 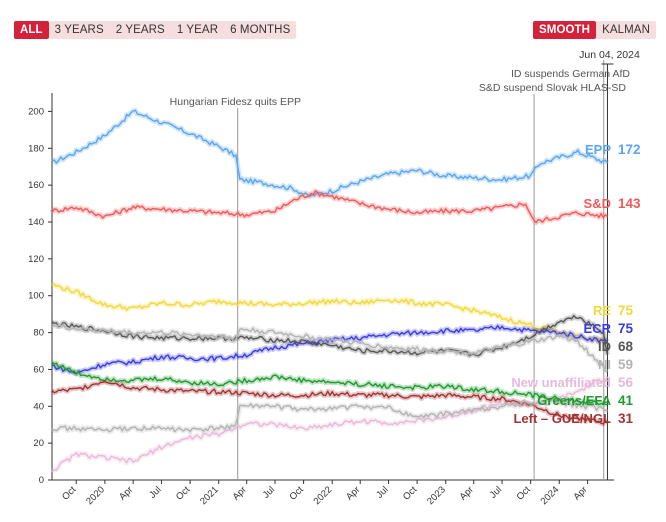 What do you see at coordinates (235, 102) in the screenshot?
I see `annotation-fidesz: Hungarian Fidesz quits EPP` at bounding box center [235, 102].